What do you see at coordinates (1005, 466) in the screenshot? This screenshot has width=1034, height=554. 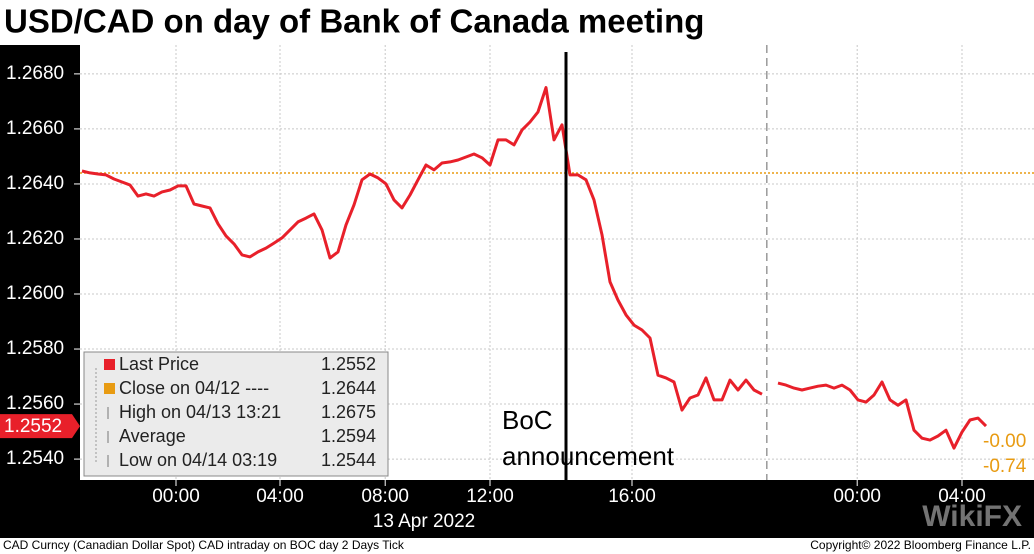 I see `right-label: -0.74` at bounding box center [1005, 466].